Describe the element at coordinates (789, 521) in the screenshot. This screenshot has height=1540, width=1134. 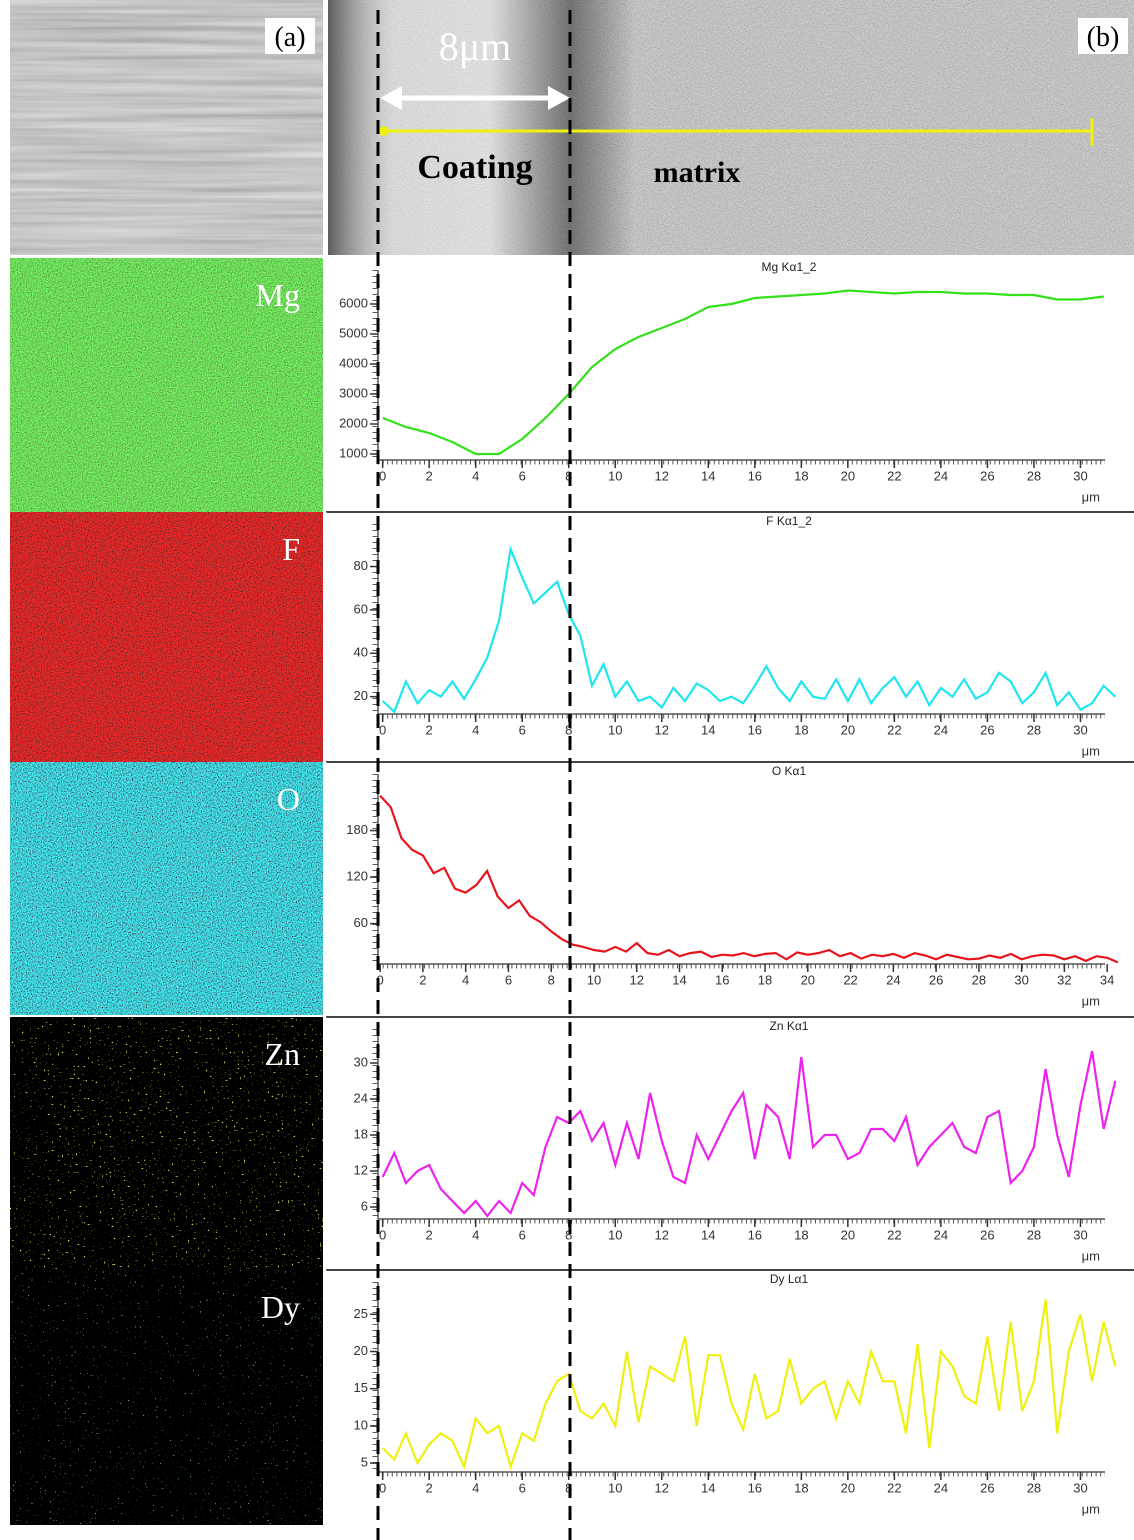
I see `chart-title: F Kα1_2` at that location.